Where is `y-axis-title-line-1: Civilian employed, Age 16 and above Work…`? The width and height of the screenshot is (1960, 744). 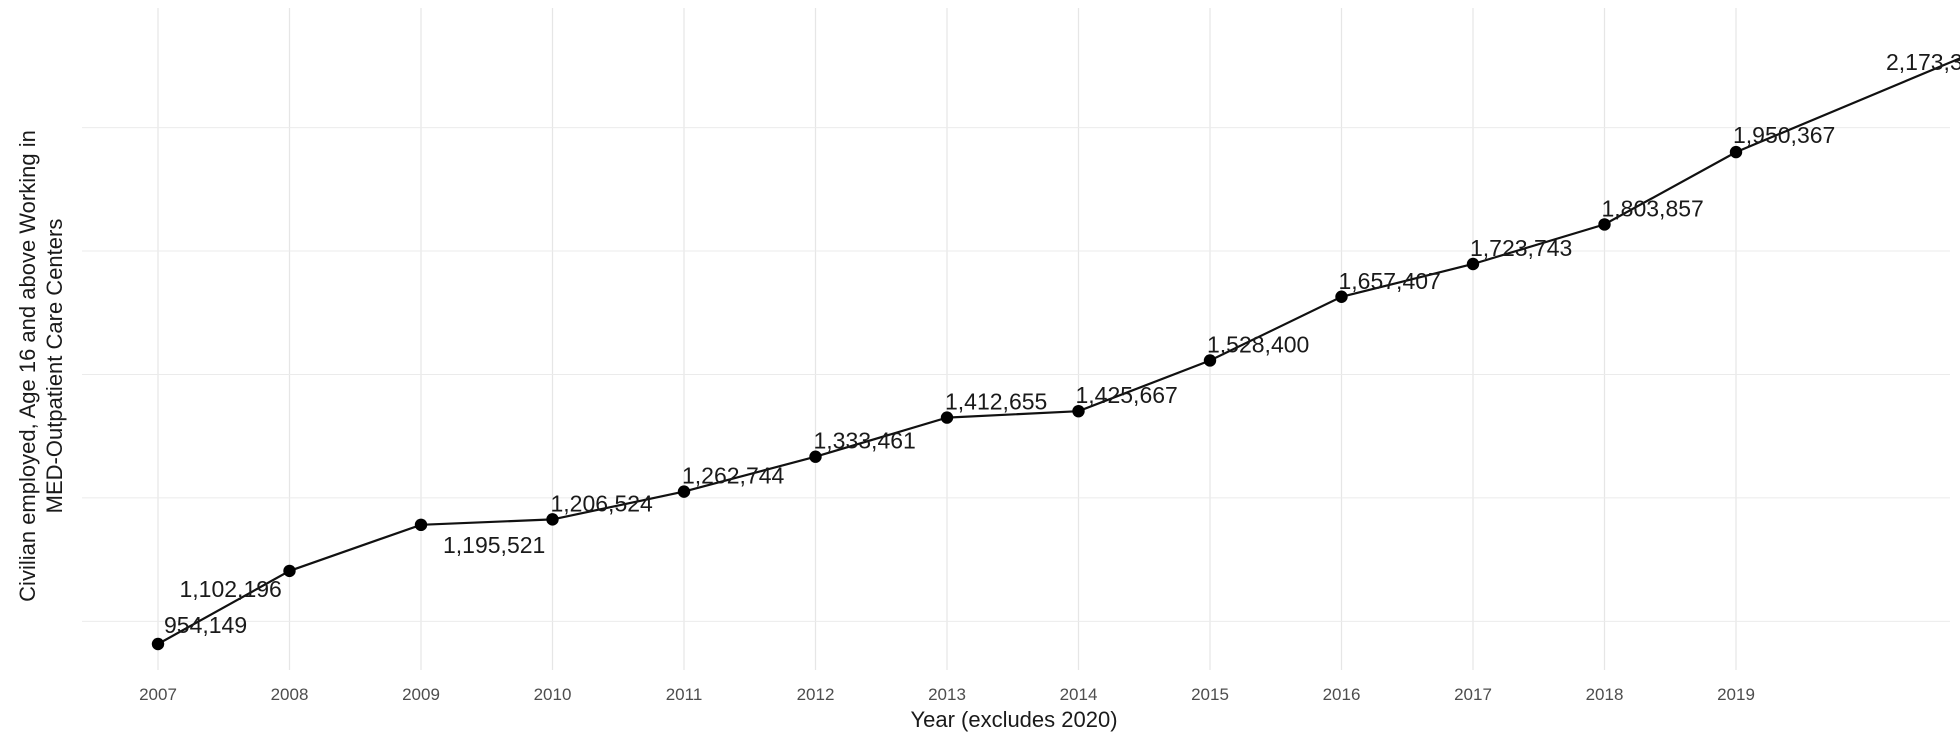 y-axis-title-line-1: Civilian employed, Age 16 and above Work… is located at coordinates (27, 366).